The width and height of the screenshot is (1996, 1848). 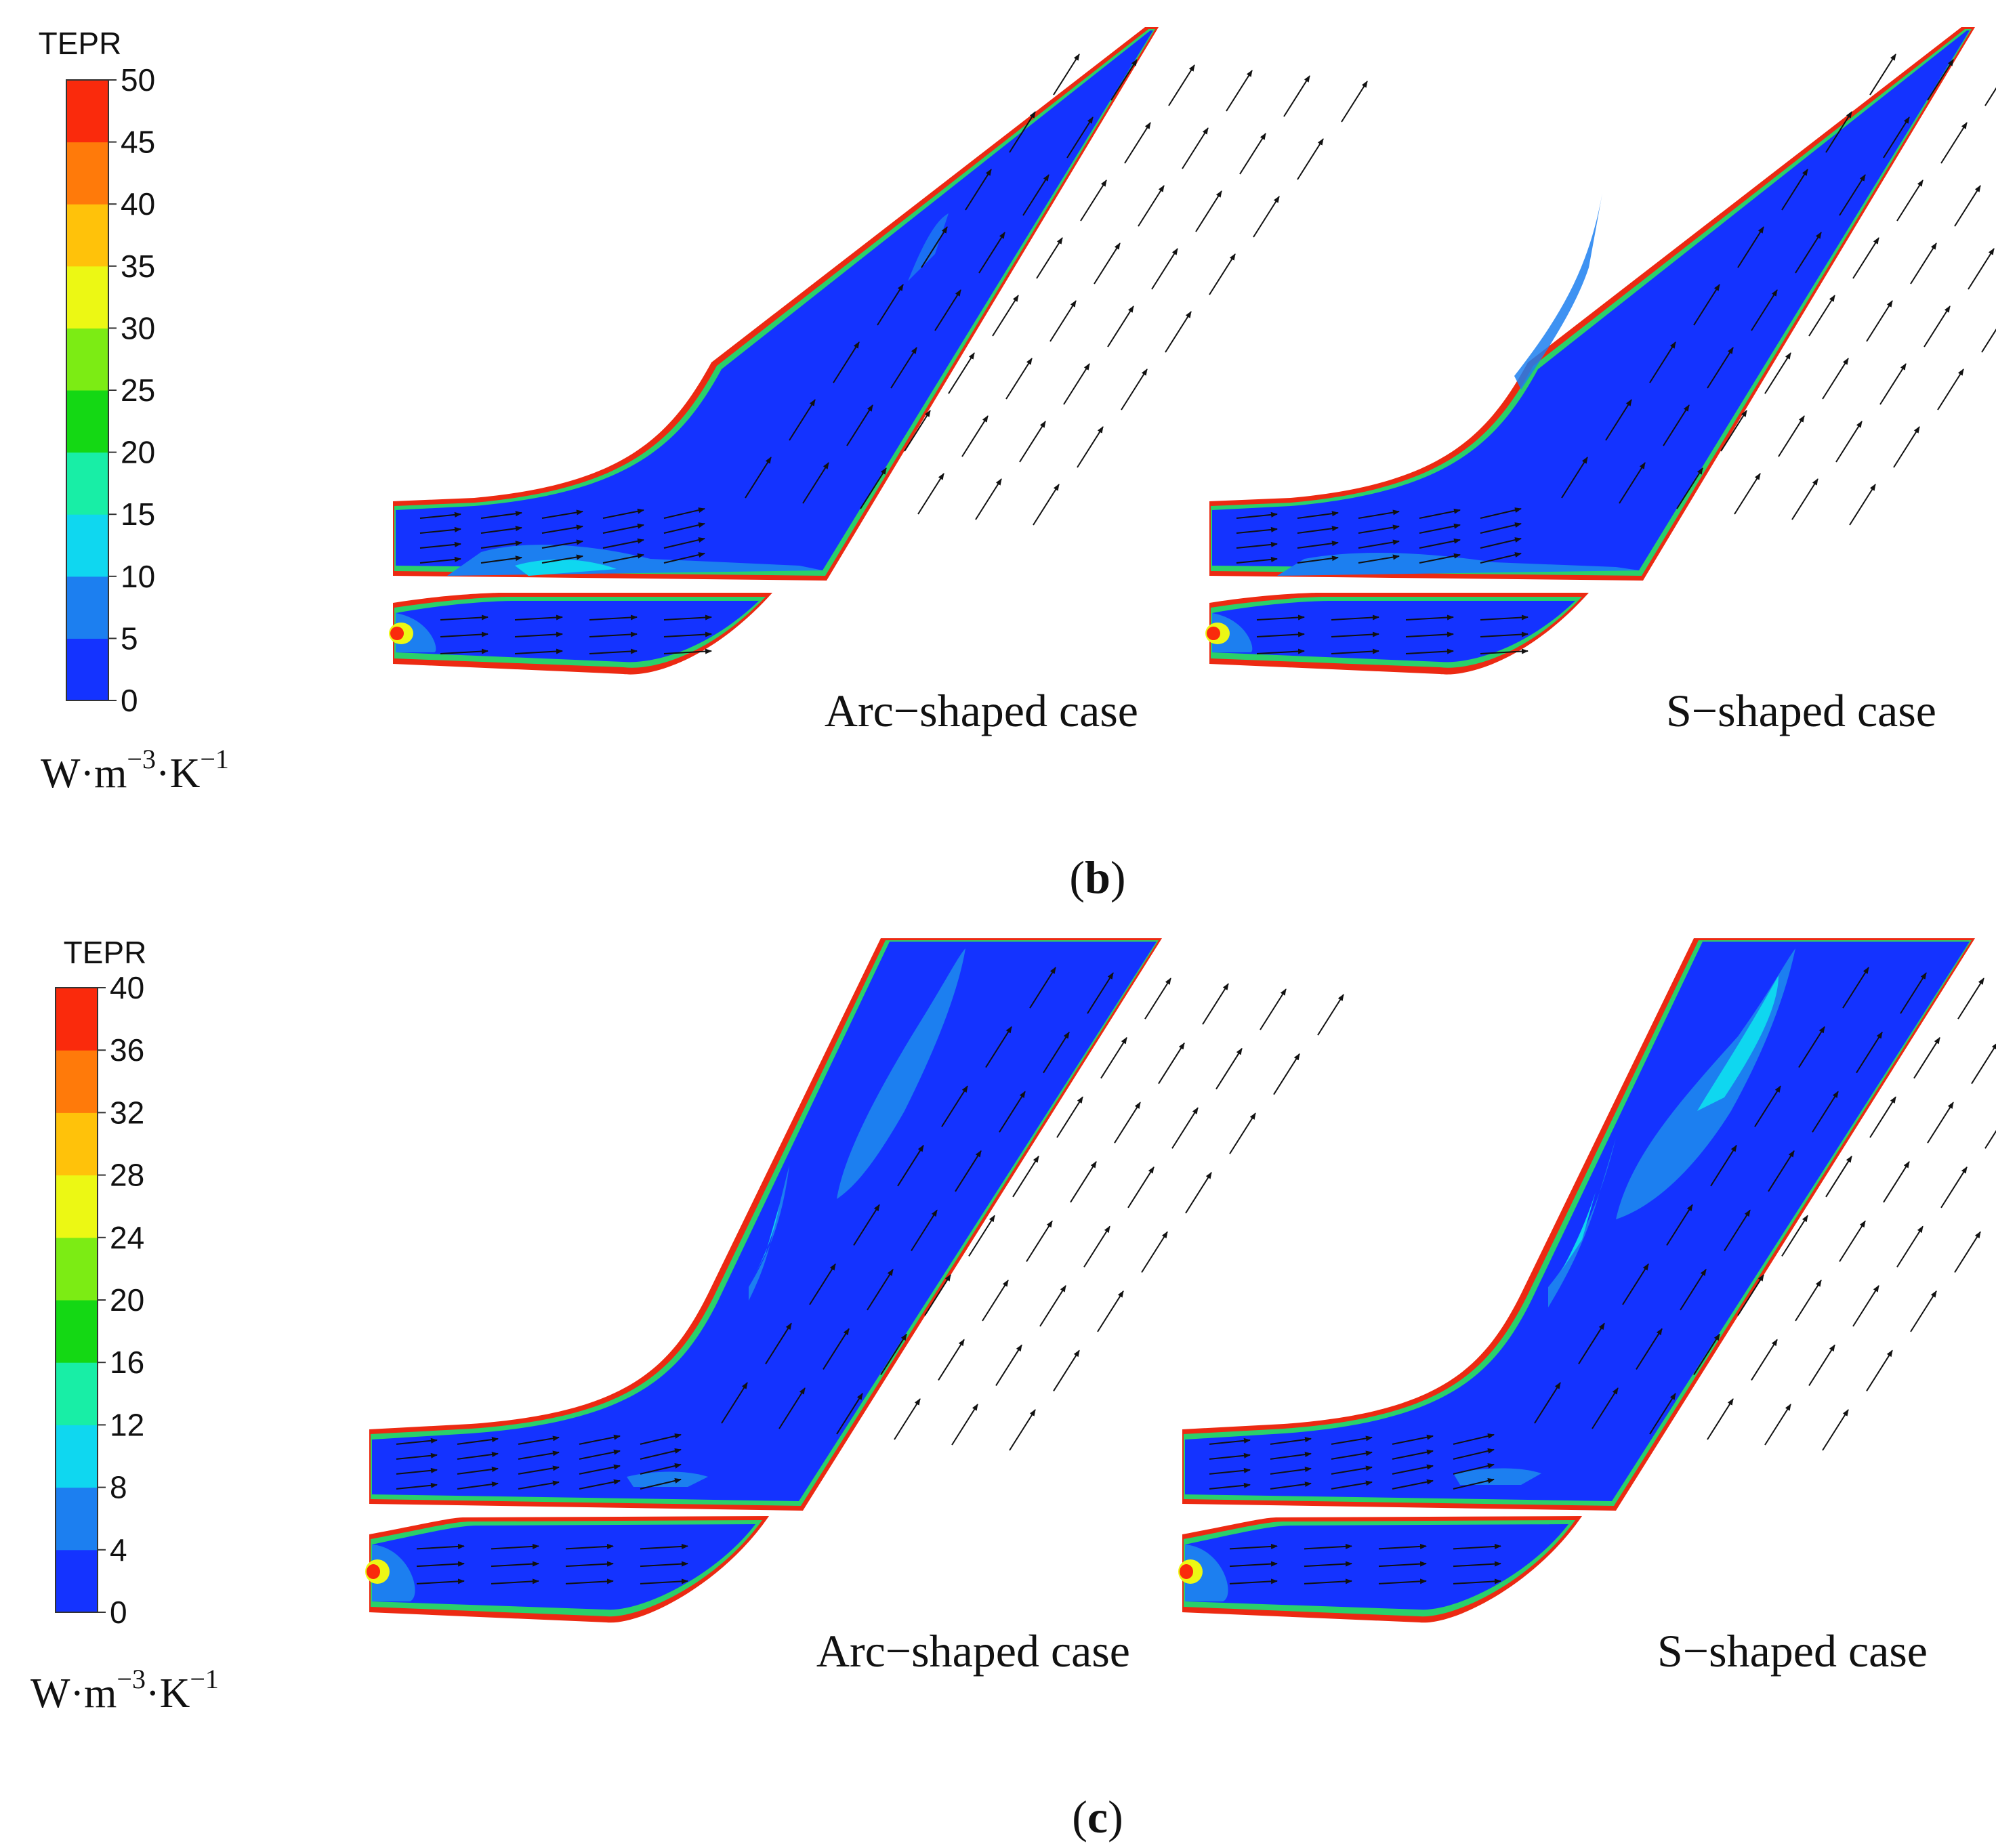 I want to click on panel-label-b: (b), so click(x=1097, y=877).